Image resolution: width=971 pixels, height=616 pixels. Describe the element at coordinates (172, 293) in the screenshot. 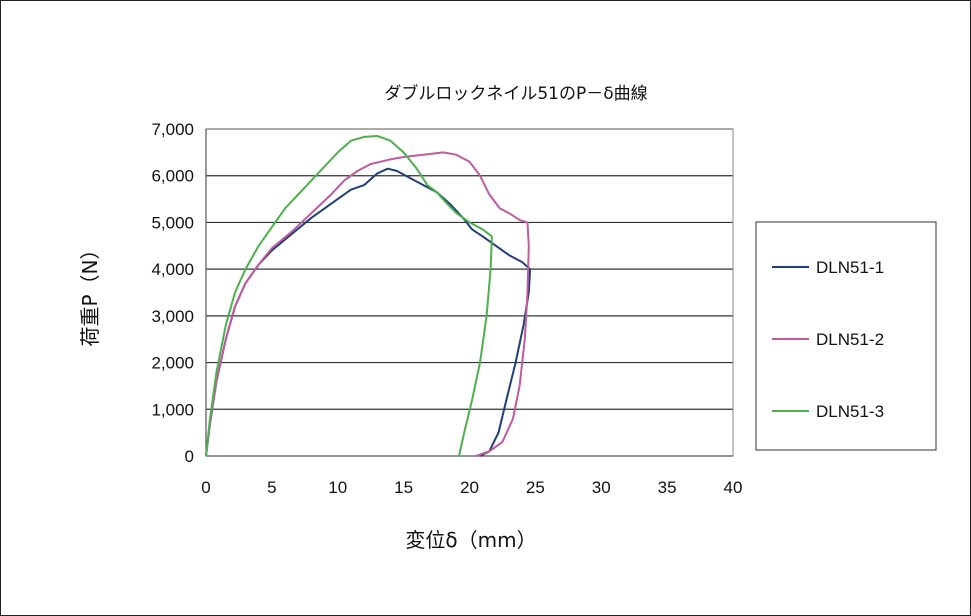

I see `y-tick-labels: 0 1,000 2,000 3,000 4,000 5,000 6,000 7,000` at that location.